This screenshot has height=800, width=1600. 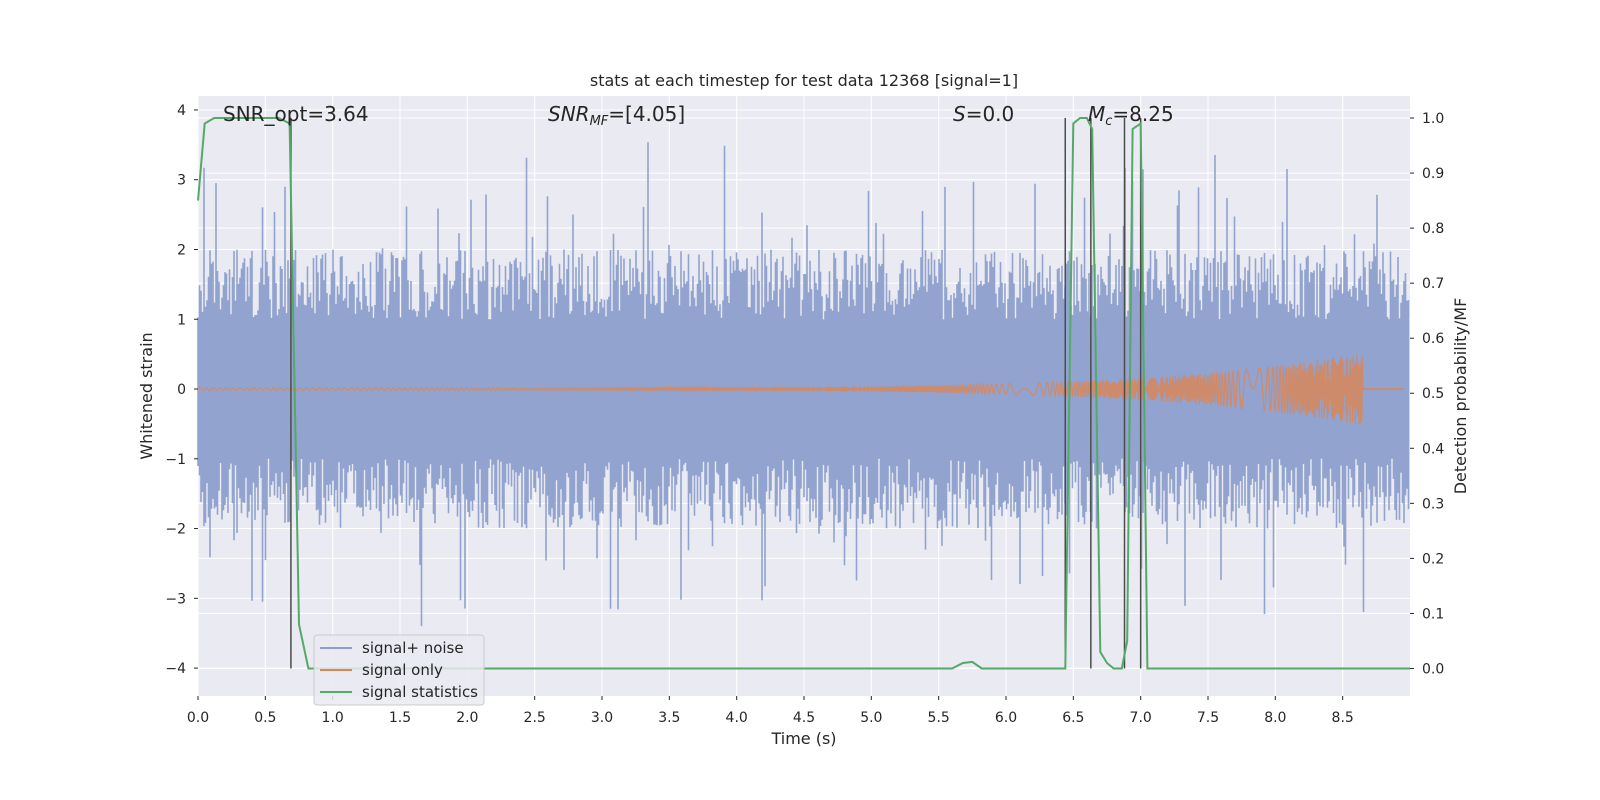 I want to click on x-tick-label-1: 0.5, so click(x=265, y=718).